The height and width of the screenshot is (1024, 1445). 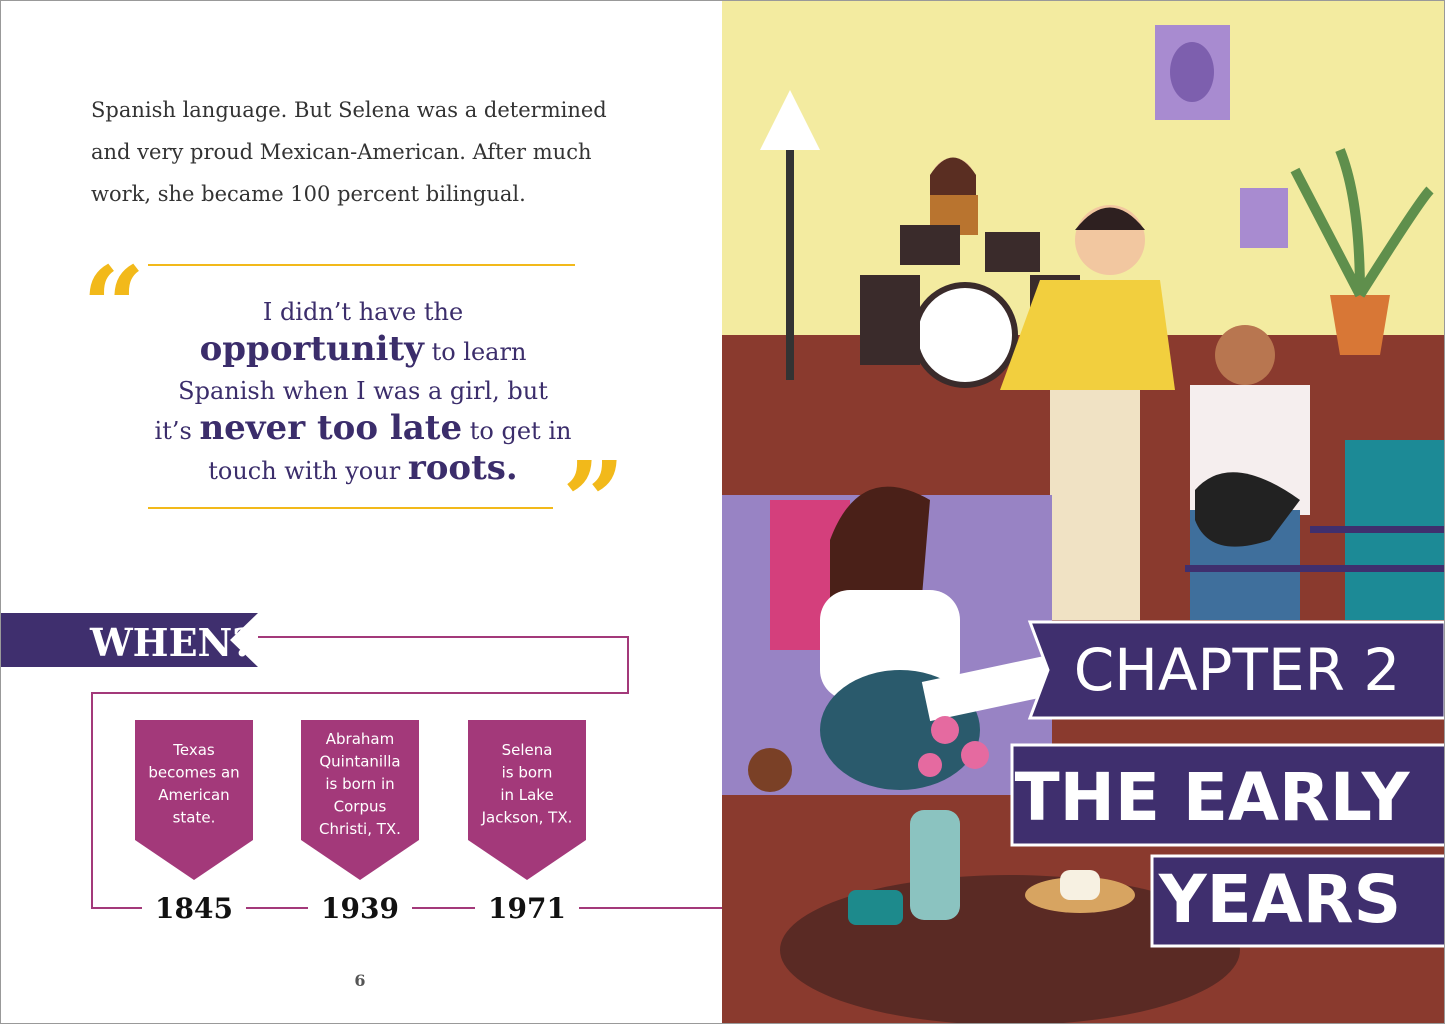 I want to click on timeline-heading: WHEN?, so click(x=172, y=642).